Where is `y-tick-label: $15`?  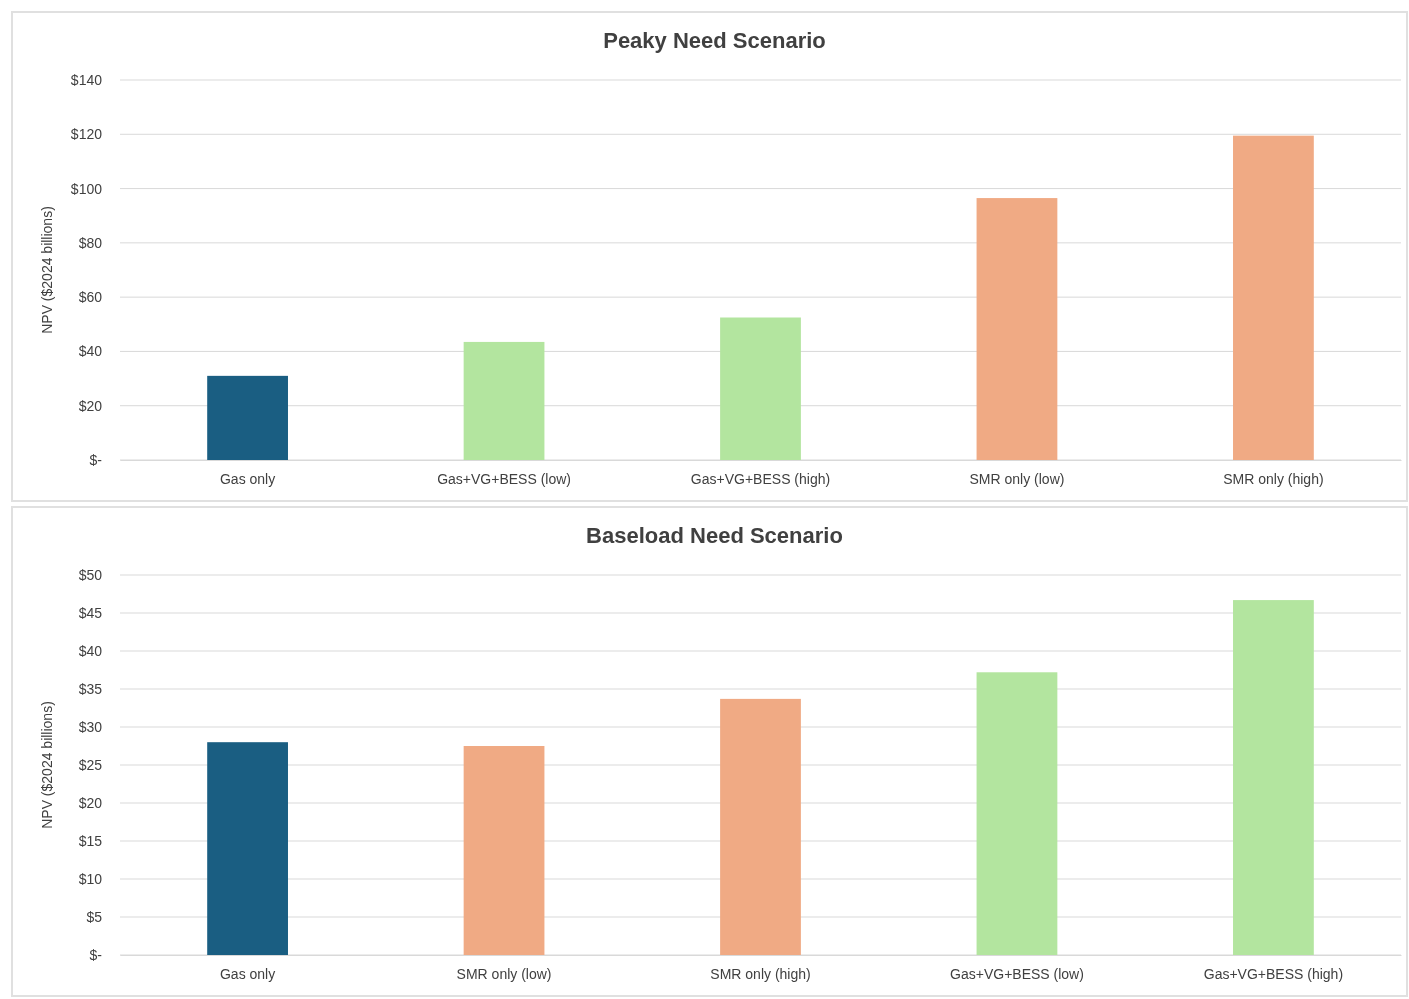
y-tick-label: $15 is located at coordinates (90, 840).